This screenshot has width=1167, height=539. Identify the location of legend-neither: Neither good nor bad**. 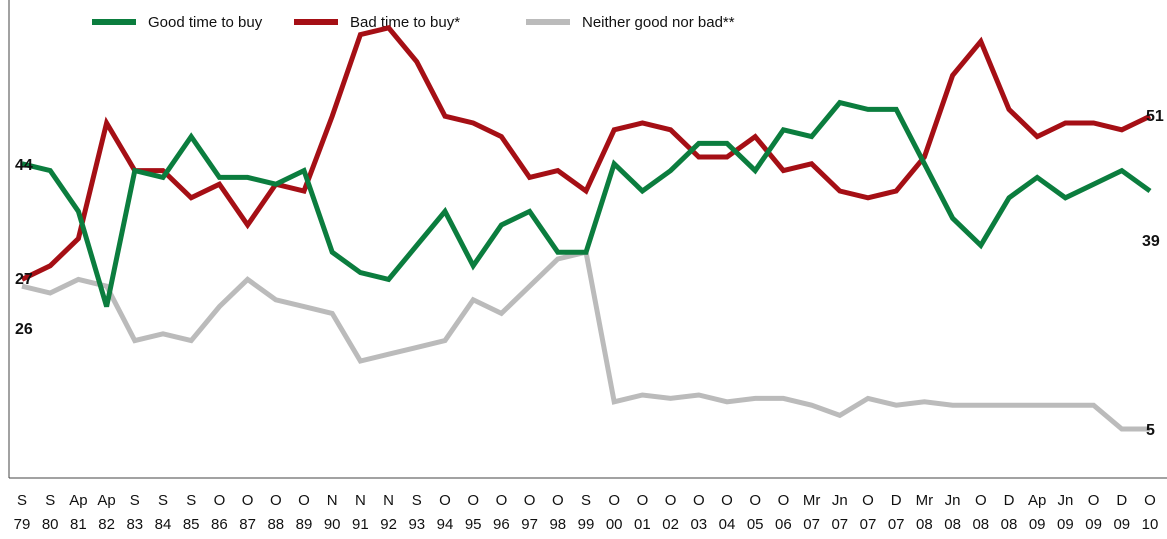
(630, 22).